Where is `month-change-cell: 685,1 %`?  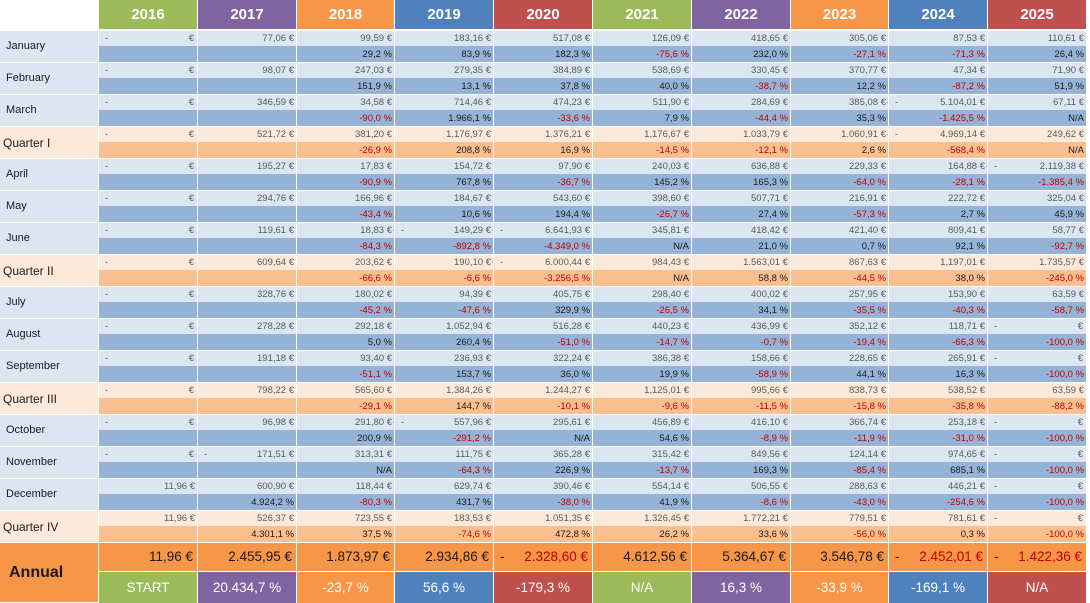
month-change-cell: 685,1 % is located at coordinates (938, 470).